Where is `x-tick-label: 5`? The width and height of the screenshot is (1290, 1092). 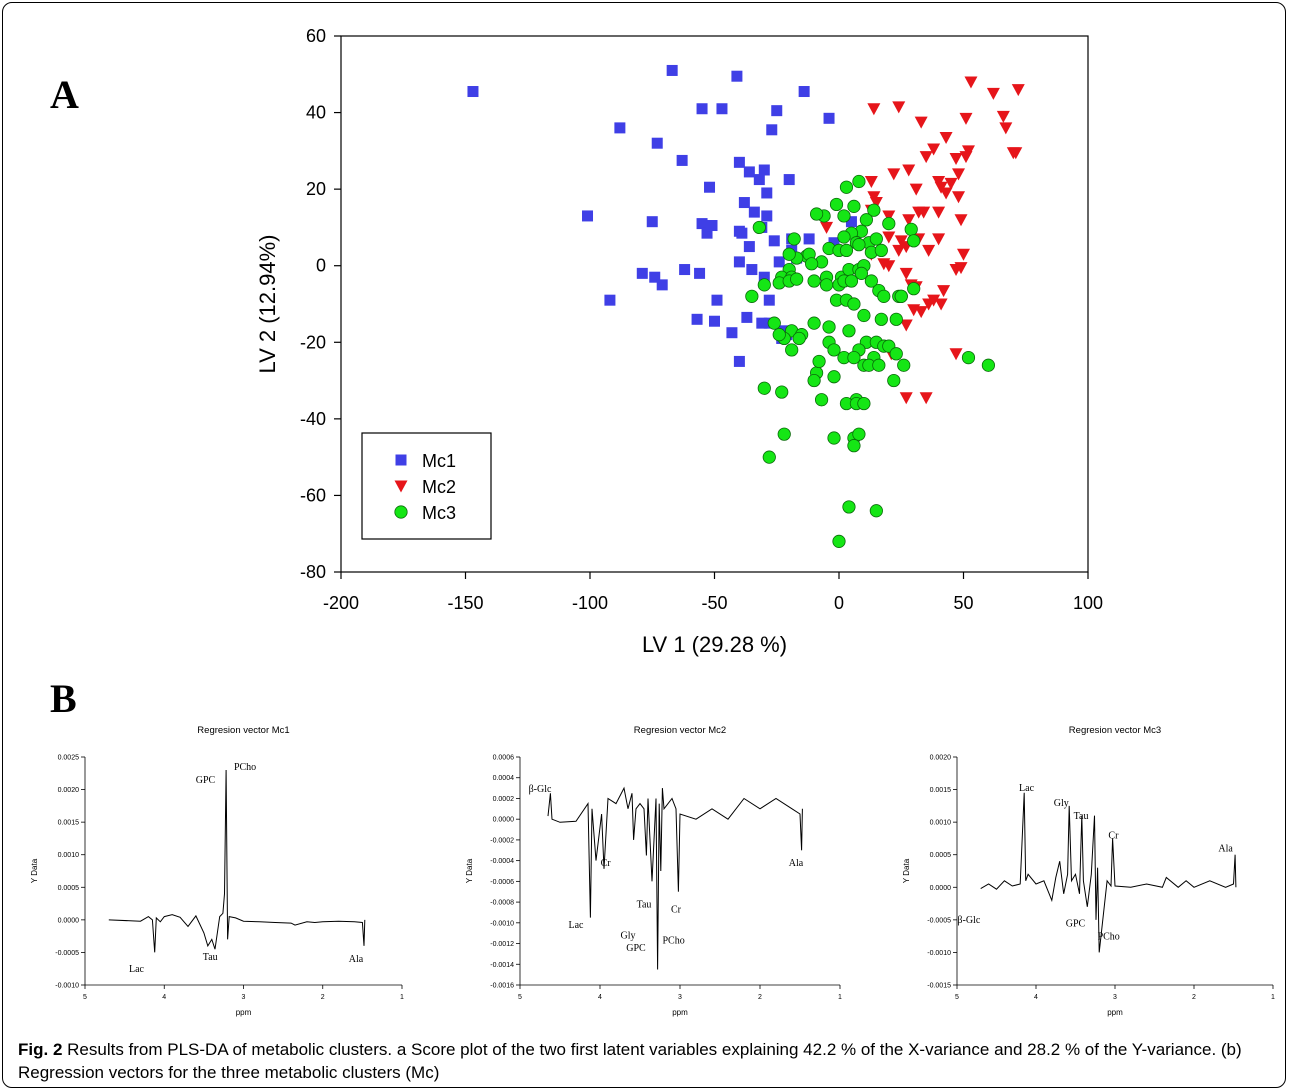
x-tick-label: 5 is located at coordinates (520, 997).